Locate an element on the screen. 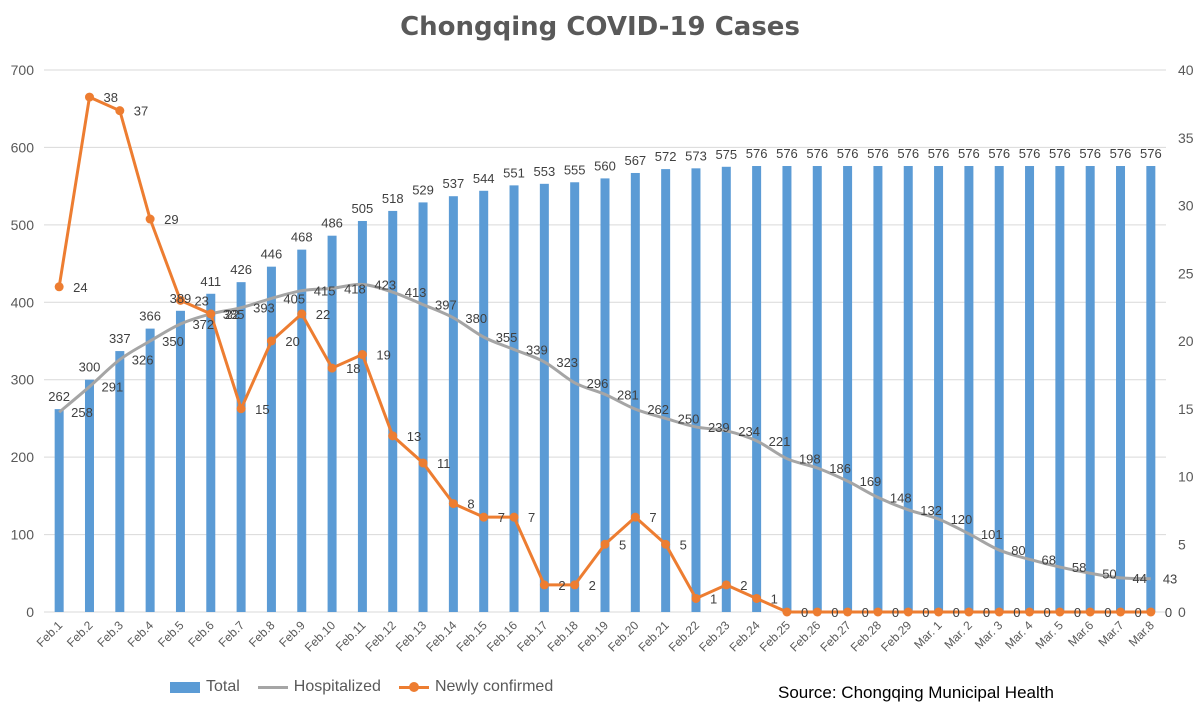 Image resolution: width=1200 pixels, height=715 pixels. data-label-total: 544 is located at coordinates (484, 178).